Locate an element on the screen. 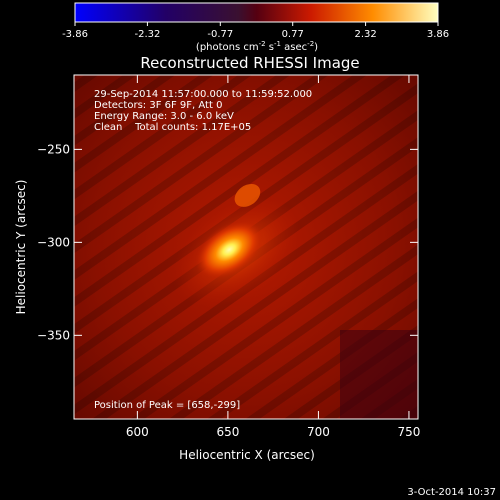  colorbar-unit-label: (photons cm-2 s-1 asec-2) is located at coordinates (257, 46).